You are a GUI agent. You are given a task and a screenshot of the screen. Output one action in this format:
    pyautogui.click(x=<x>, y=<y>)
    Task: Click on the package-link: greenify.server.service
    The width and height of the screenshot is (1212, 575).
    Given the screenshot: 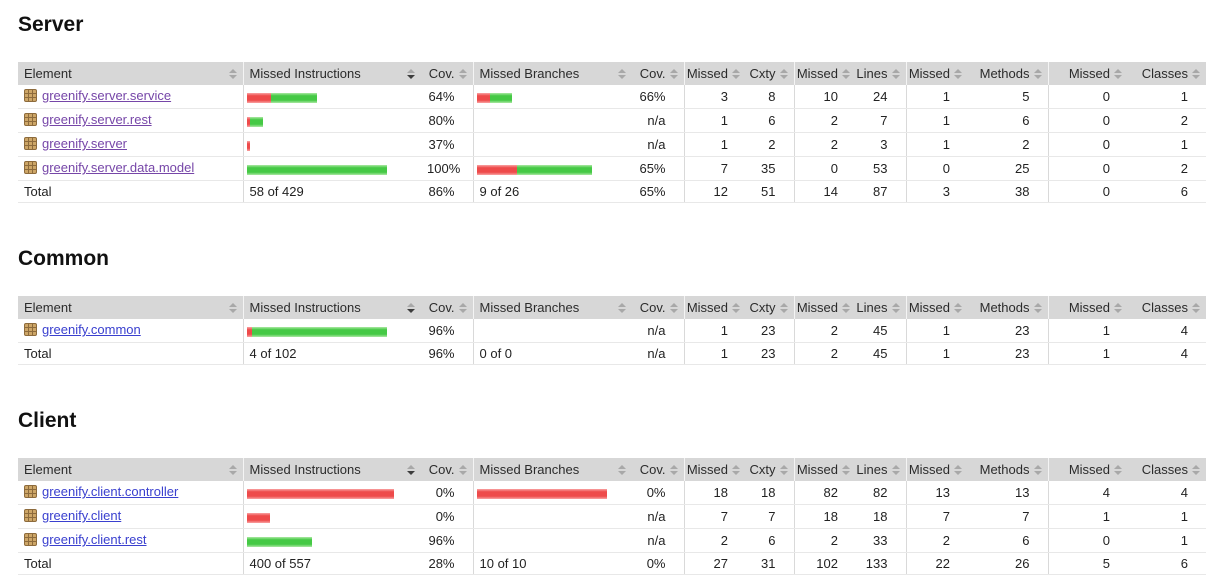 What is the action you would take?
    pyautogui.click(x=107, y=95)
    